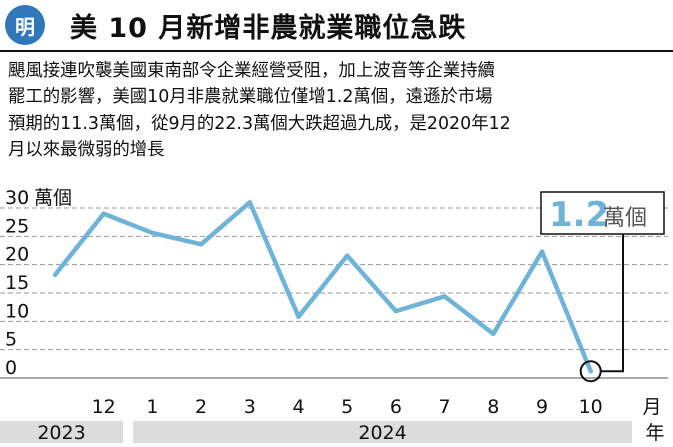  What do you see at coordinates (347, 407) in the screenshot?
I see `x-tick-label: 5` at bounding box center [347, 407].